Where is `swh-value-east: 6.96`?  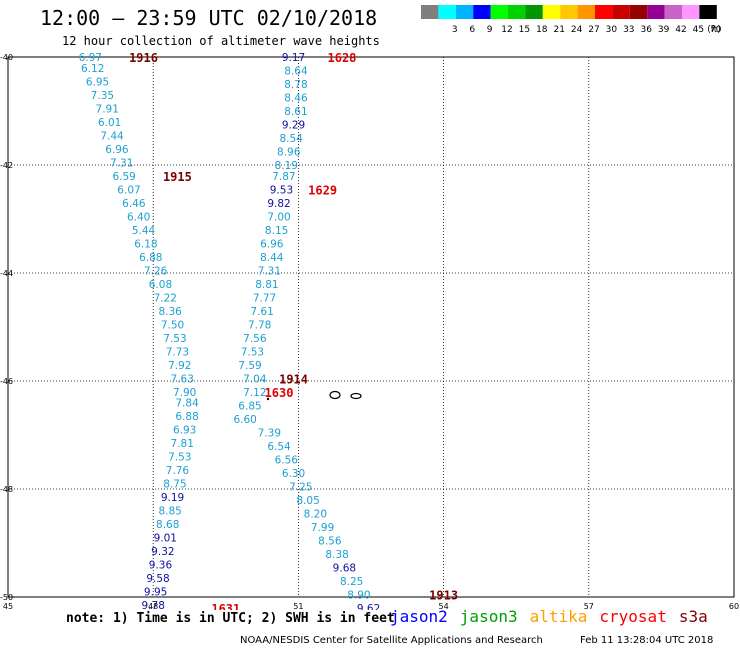 swh-value-east: 6.96 is located at coordinates (272, 244).